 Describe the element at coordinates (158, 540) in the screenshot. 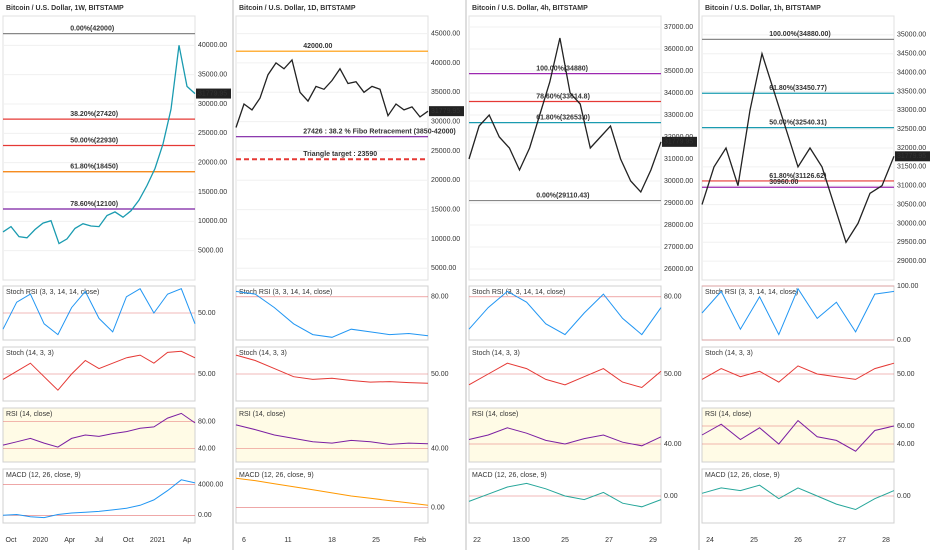

I see `x-tick-label: 2021` at that location.